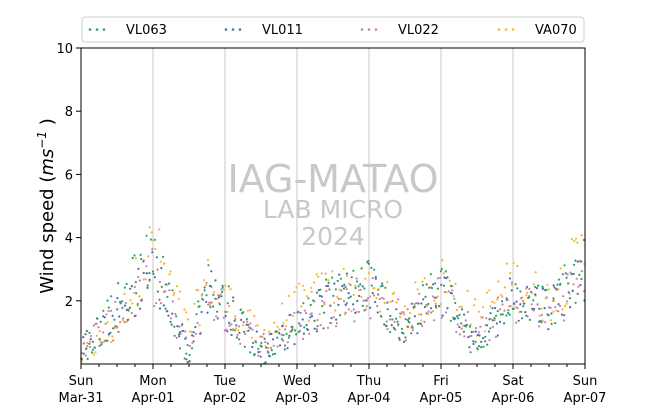 This screenshot has height=409, width=650. Describe the element at coordinates (297, 381) in the screenshot. I see `x-tick-day: Wed` at that location.